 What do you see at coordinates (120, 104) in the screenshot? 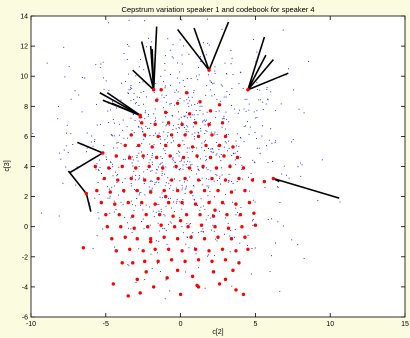
I see `codebook-segment` at bounding box center [120, 104].